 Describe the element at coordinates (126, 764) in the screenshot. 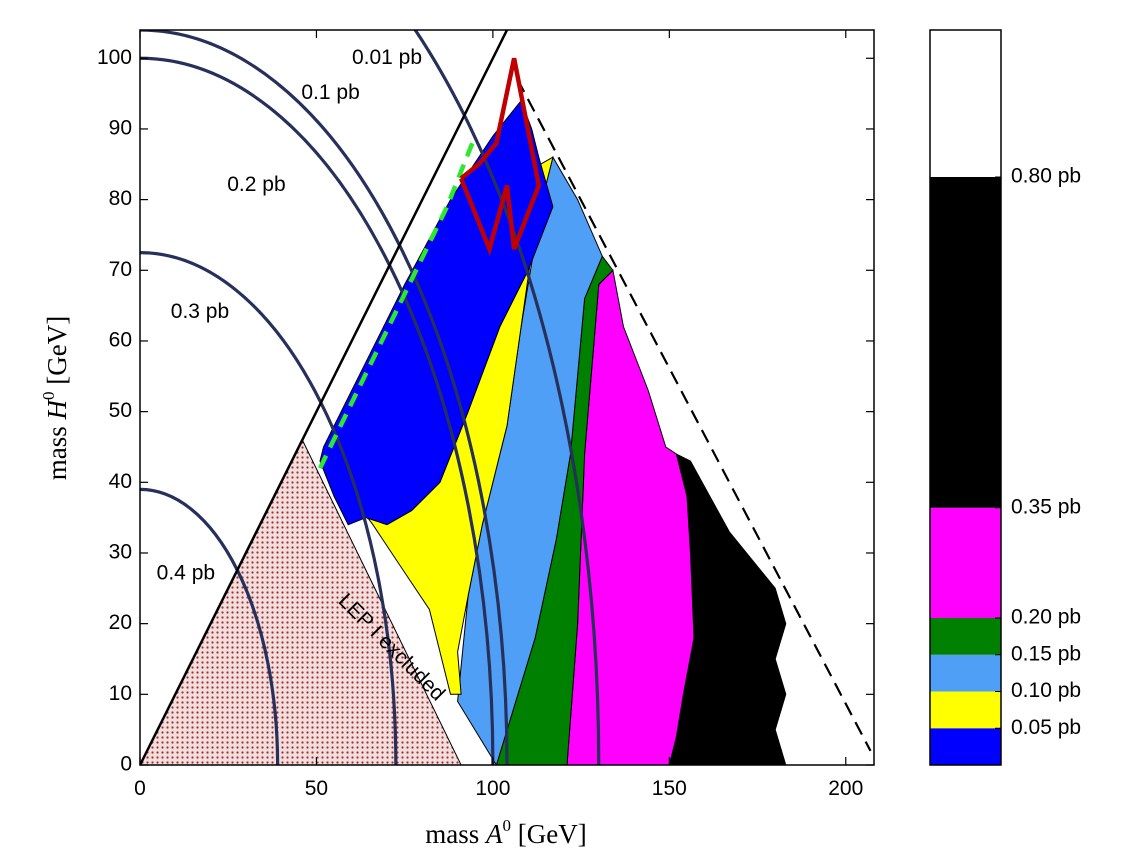

I see `y-tick-label: 0` at that location.